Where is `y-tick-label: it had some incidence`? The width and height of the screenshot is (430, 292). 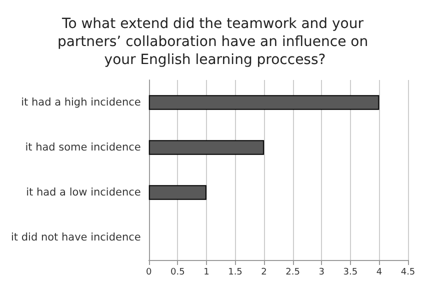
y-tick-label: it had some incidence is located at coordinates (83, 148).